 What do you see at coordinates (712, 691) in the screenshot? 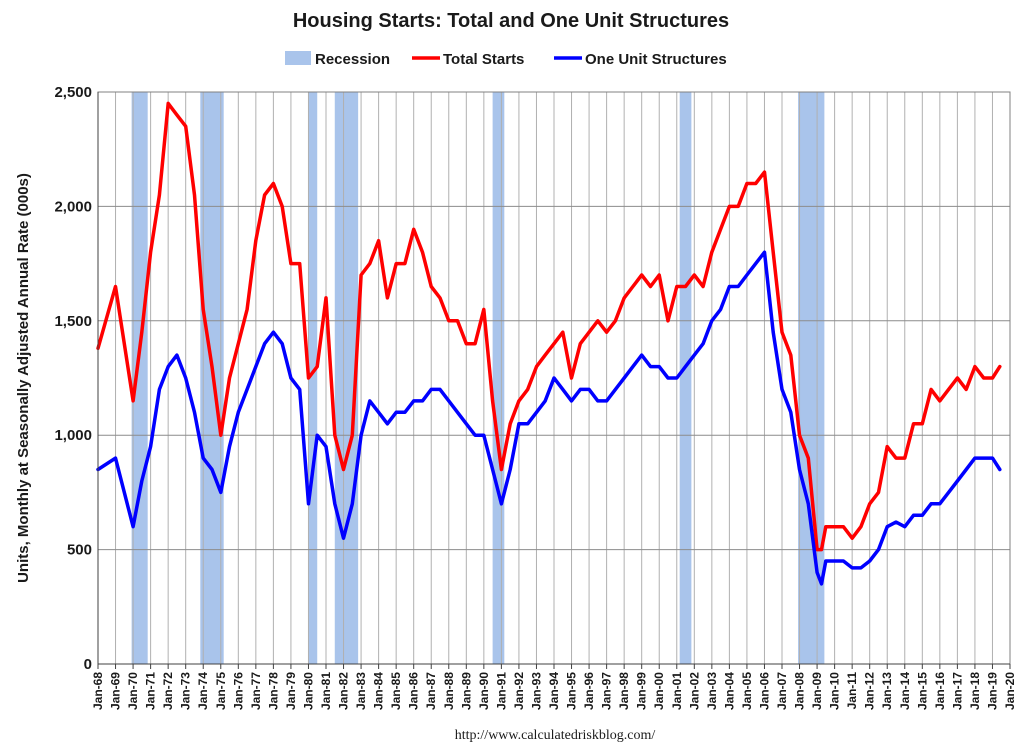
I see `x-tick-label: Jan-03` at bounding box center [712, 691].